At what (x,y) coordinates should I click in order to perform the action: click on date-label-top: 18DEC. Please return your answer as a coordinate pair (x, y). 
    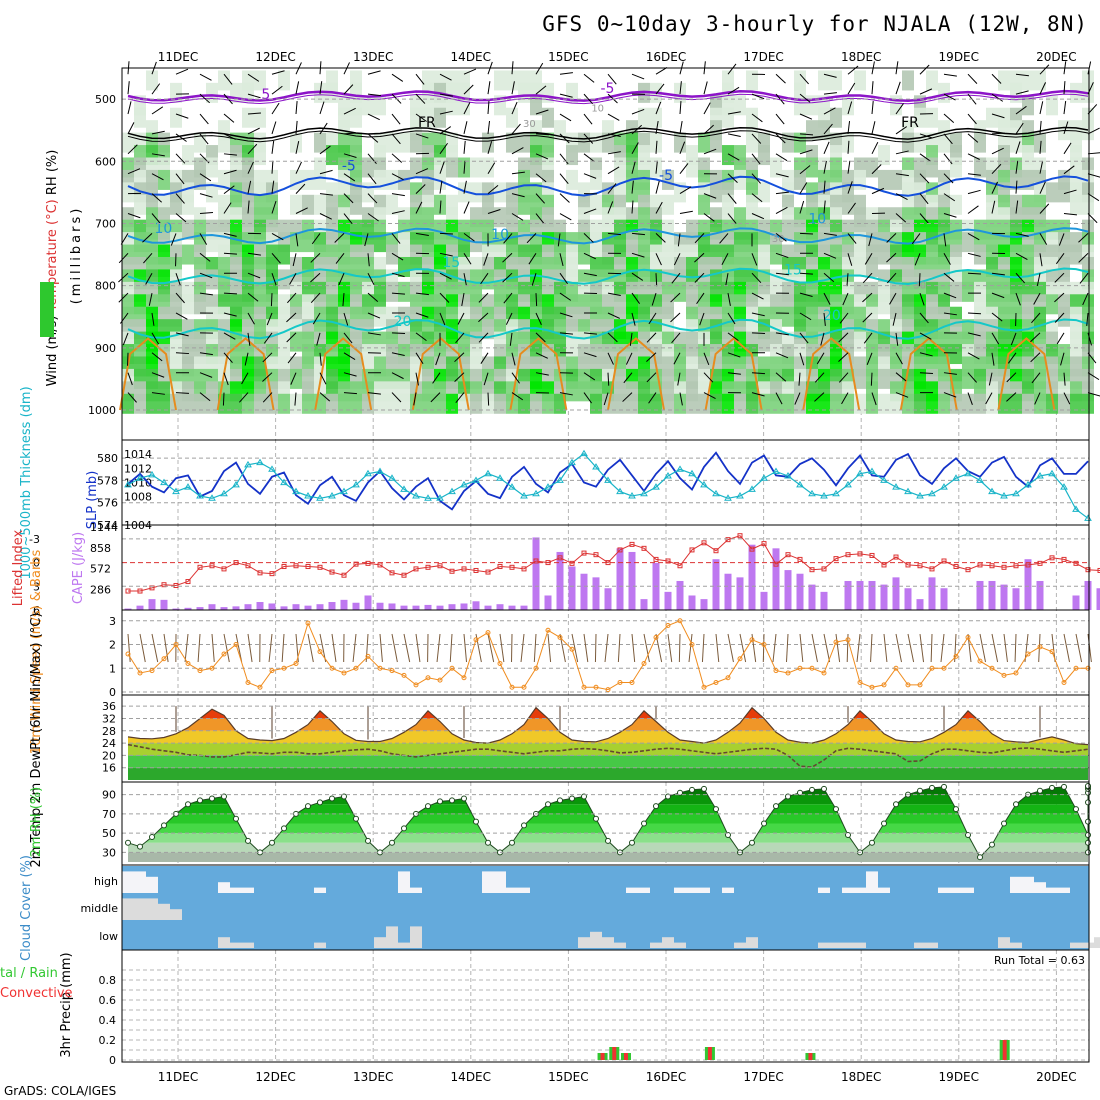
    Looking at the image, I should click on (861, 57).